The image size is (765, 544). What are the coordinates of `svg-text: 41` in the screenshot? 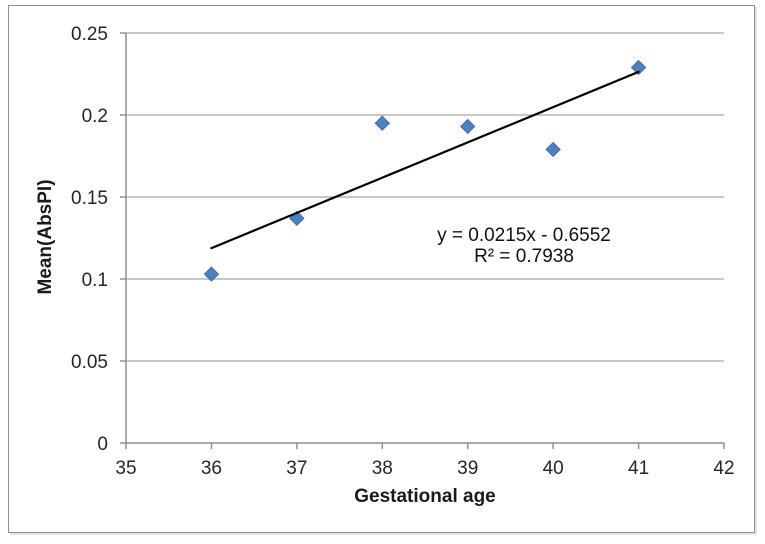 It's located at (638, 468).